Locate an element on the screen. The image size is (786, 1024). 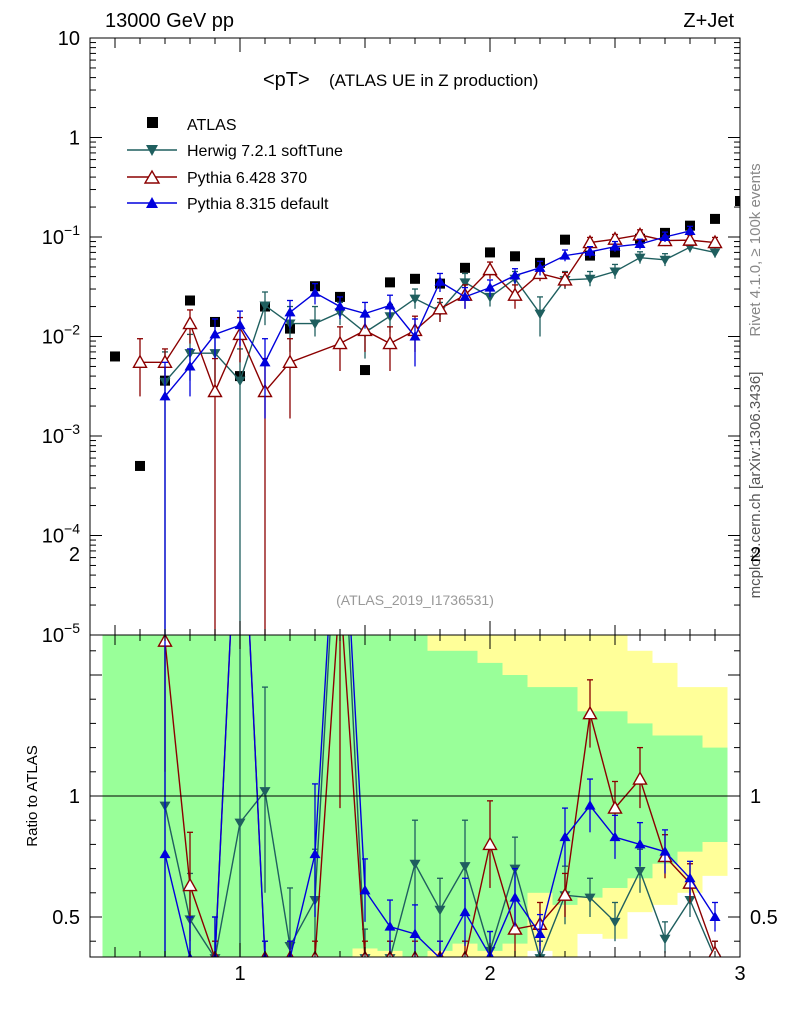
legend-marker-herwig is located at coordinates (152, 150).